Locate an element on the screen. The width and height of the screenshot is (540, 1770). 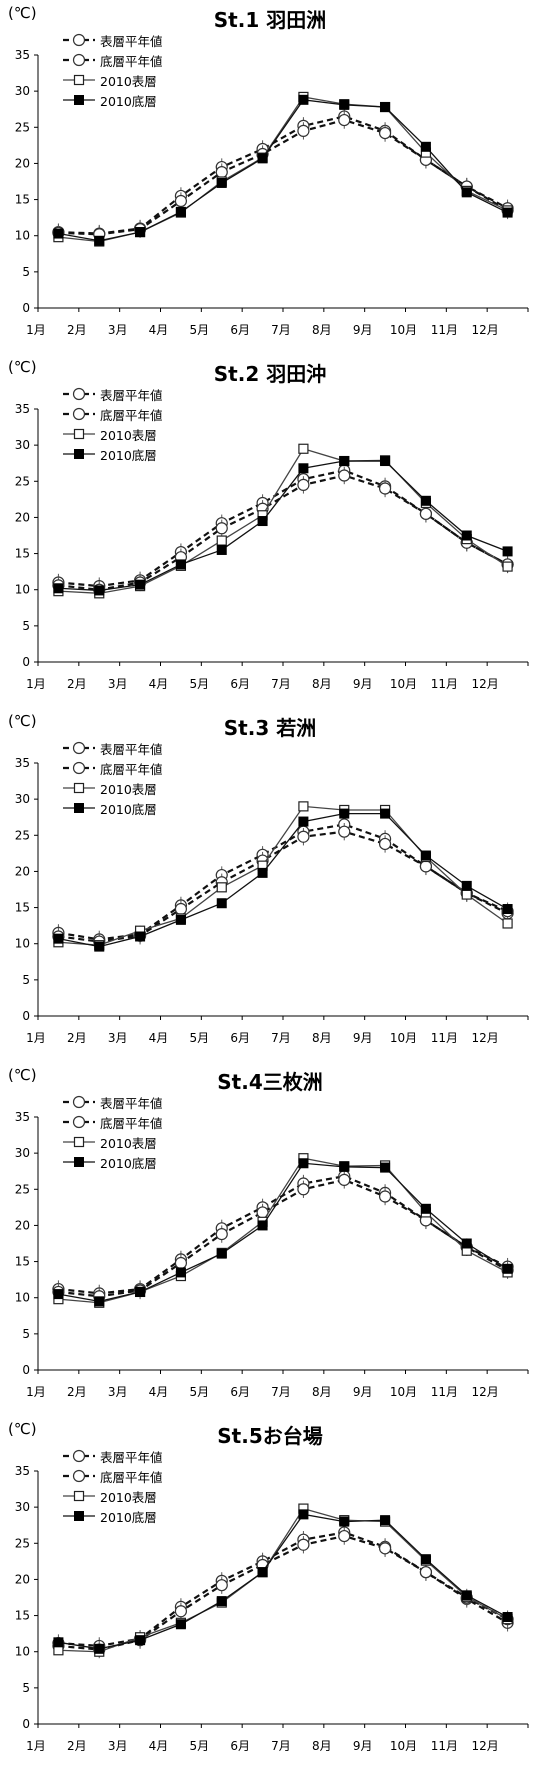
x-tick-label: 2月 is located at coordinates (77, 1392).